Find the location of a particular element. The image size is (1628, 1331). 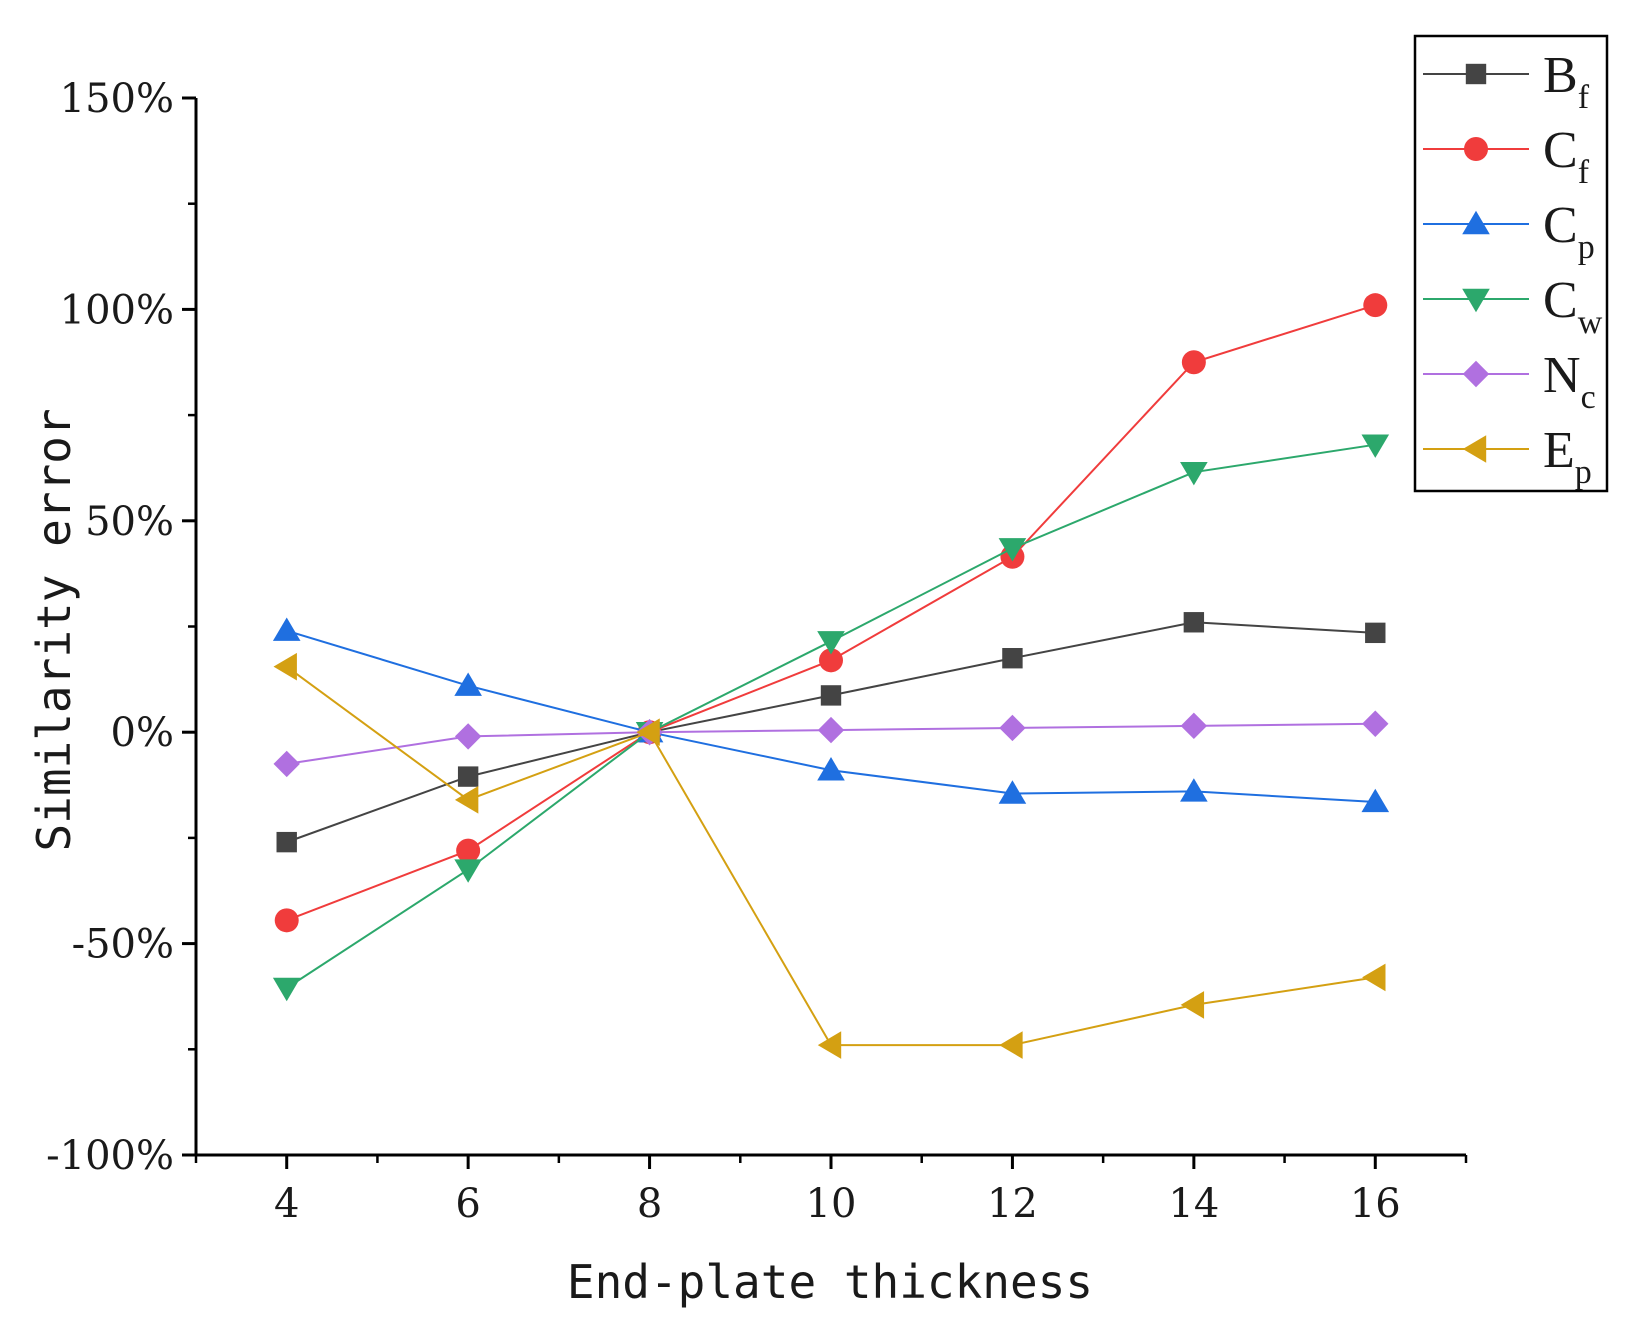

legend-subscript: c is located at coordinates (1588, 397).